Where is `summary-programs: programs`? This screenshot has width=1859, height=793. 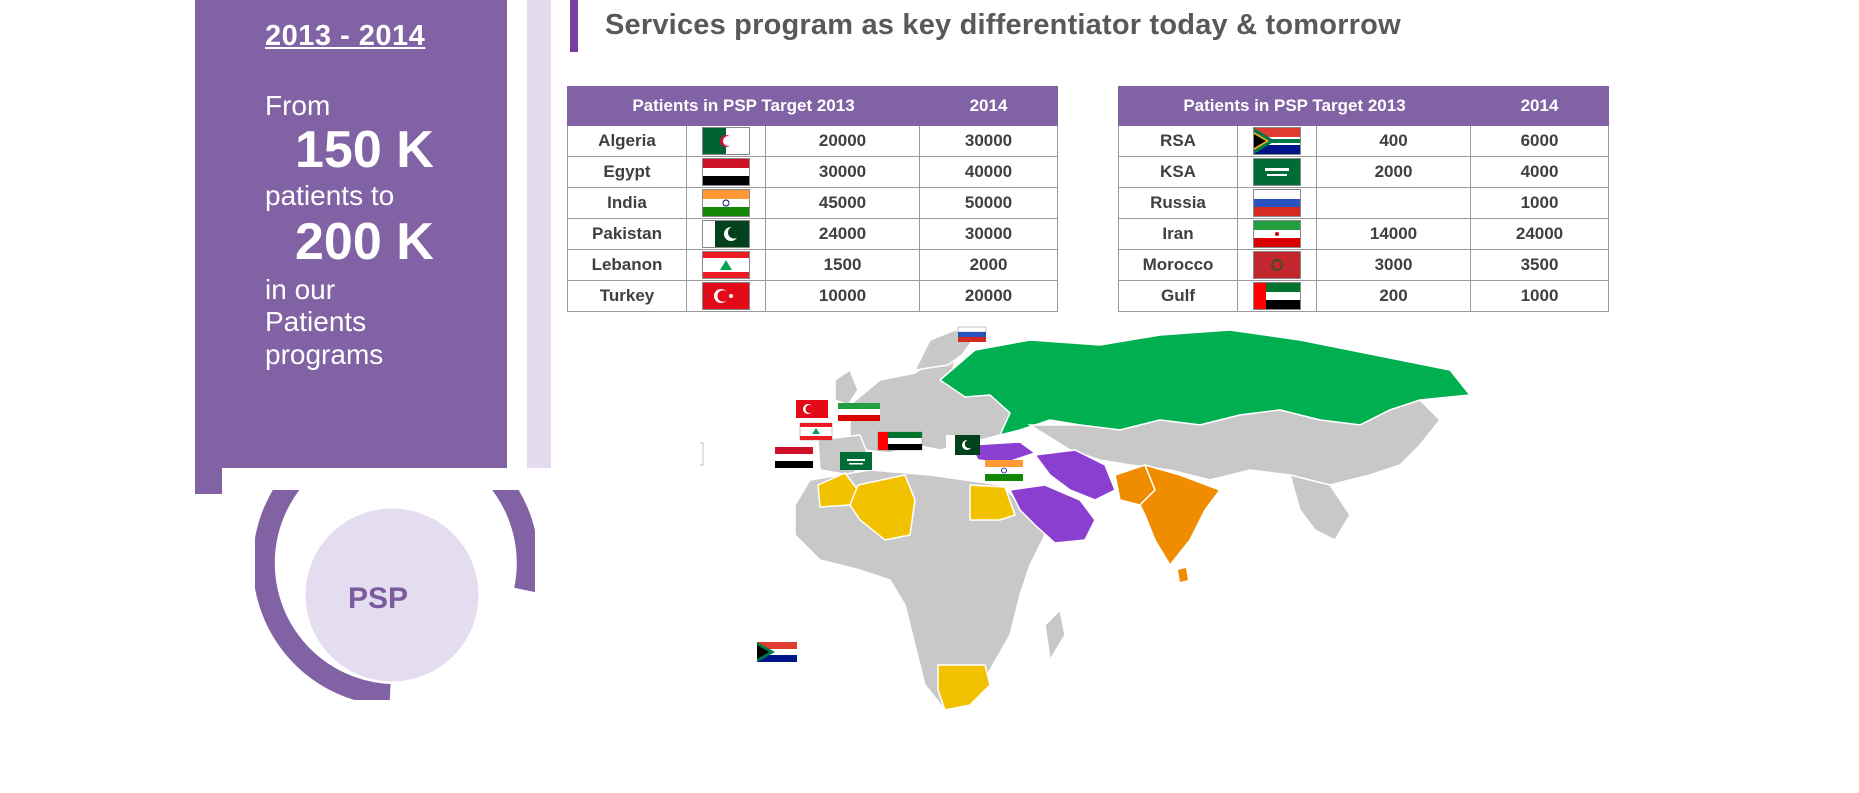
summary-programs: programs is located at coordinates (324, 354).